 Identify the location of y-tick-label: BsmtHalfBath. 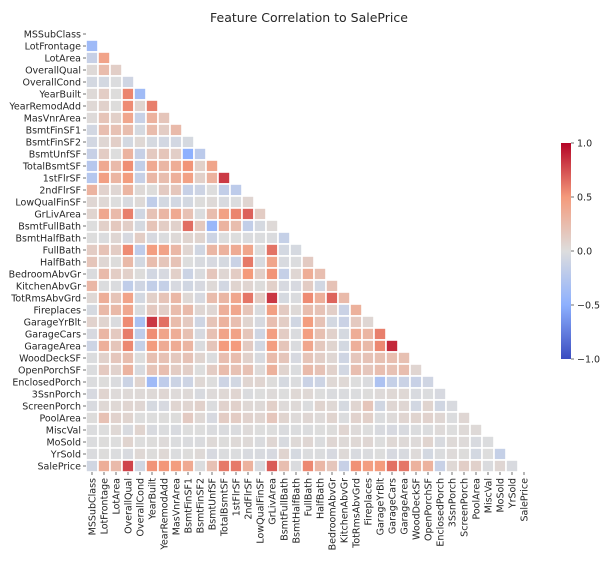
(48, 239).